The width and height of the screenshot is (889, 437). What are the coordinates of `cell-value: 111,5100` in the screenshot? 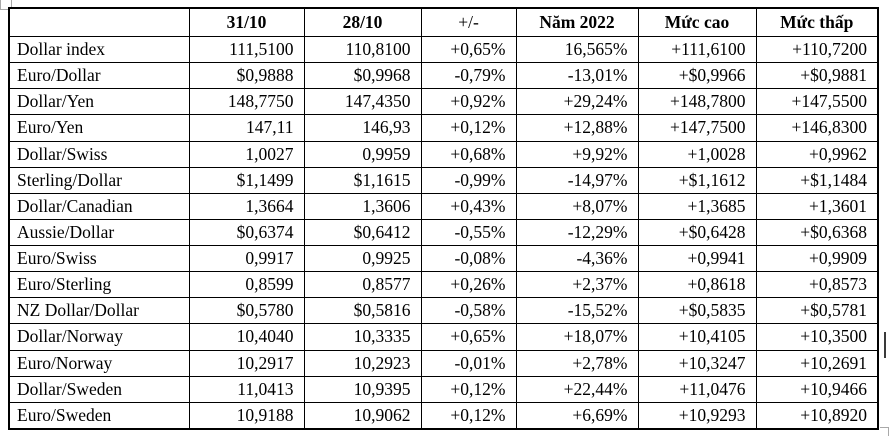 It's located at (246, 49).